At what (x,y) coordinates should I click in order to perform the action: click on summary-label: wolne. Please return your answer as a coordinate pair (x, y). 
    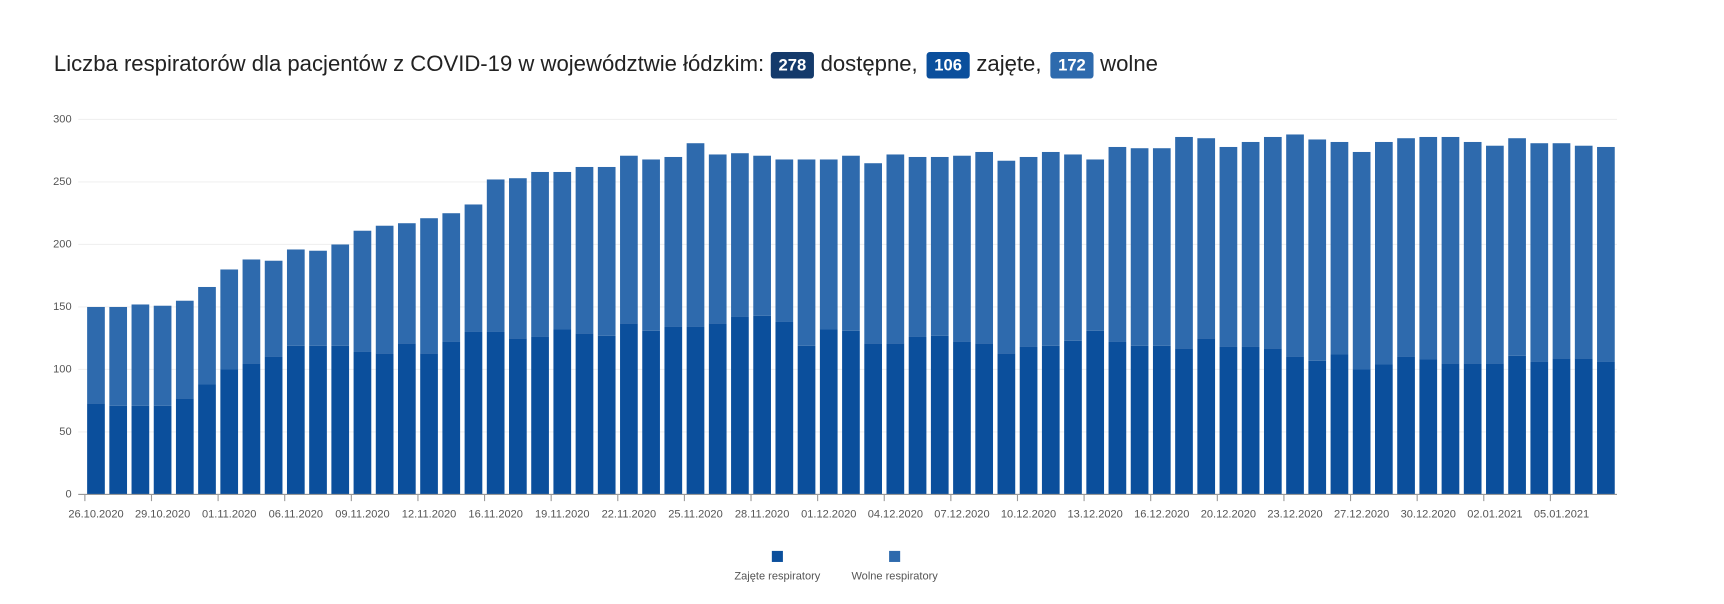
    Looking at the image, I should click on (1128, 63).